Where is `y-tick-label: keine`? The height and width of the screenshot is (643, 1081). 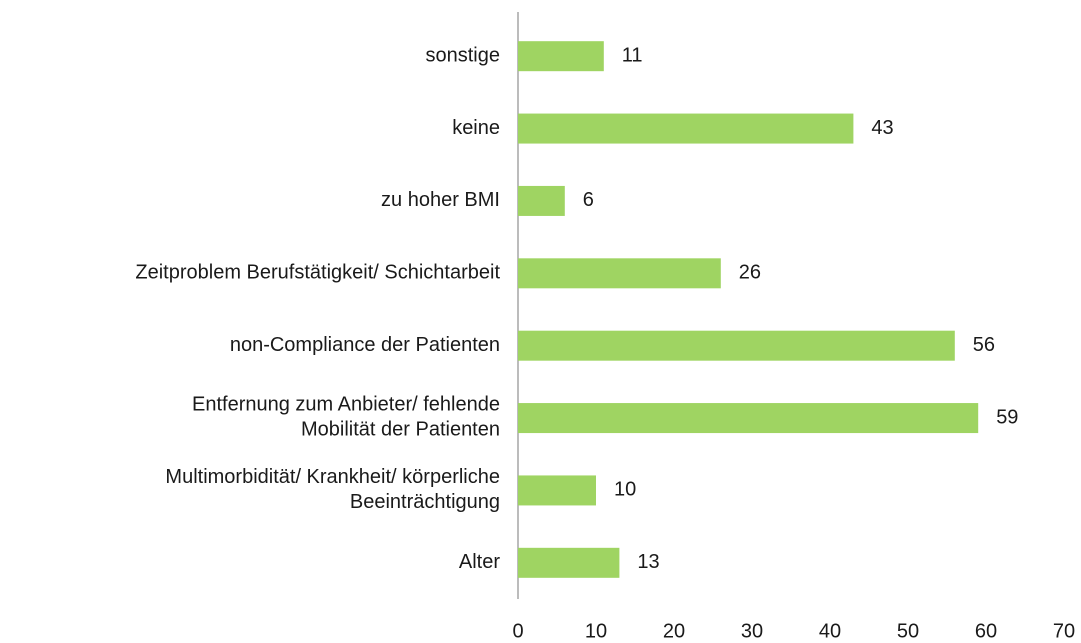
y-tick-label: keine is located at coordinates (476, 128).